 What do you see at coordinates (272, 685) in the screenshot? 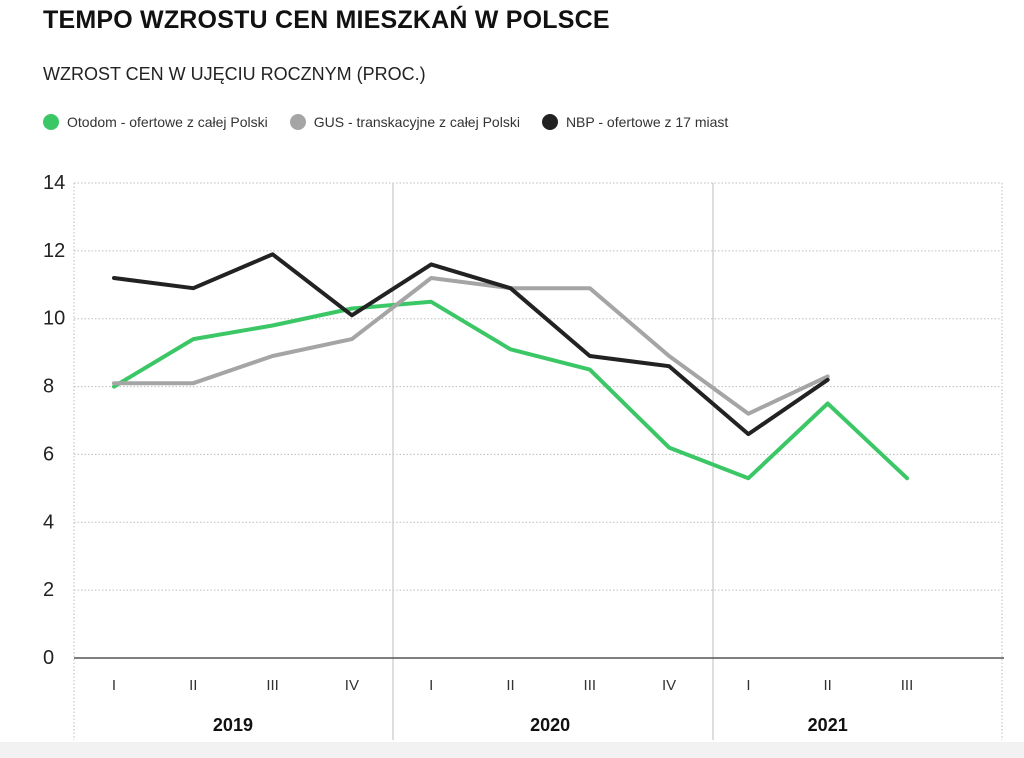
I see `x-tick-label-2: III` at bounding box center [272, 685].